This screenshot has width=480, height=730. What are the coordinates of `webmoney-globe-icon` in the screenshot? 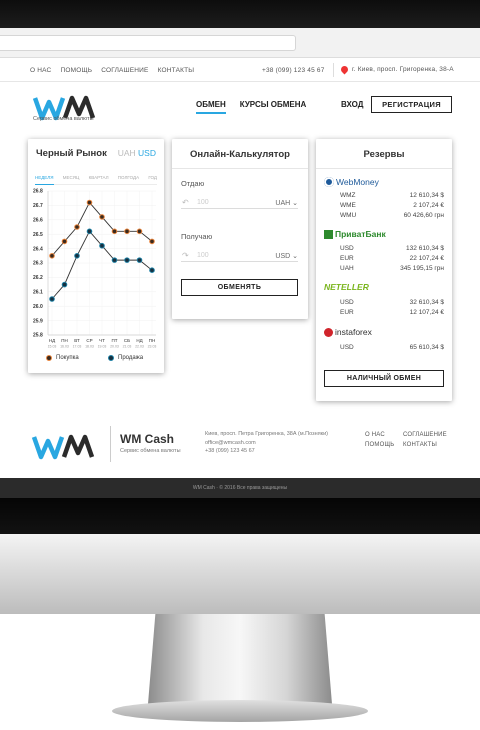 It's located at (329, 182).